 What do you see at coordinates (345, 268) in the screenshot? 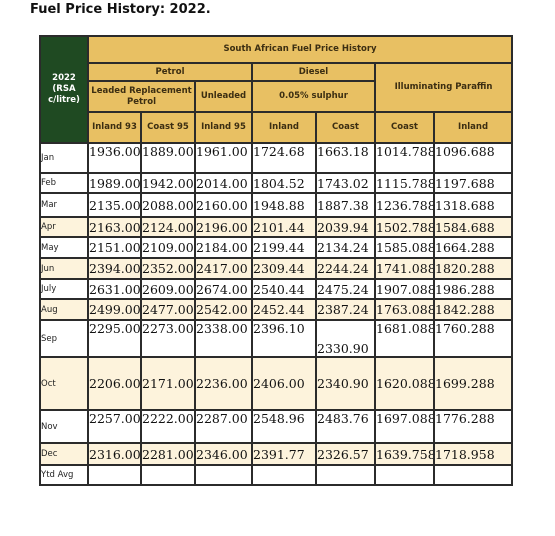
I see `price-cell: 2244.24` at bounding box center [345, 268].